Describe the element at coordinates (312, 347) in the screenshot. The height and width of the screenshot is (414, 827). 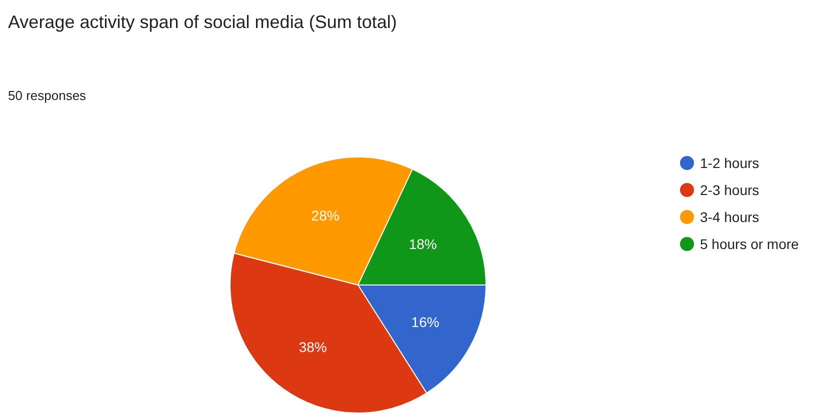
I see `data-label: 38%` at that location.